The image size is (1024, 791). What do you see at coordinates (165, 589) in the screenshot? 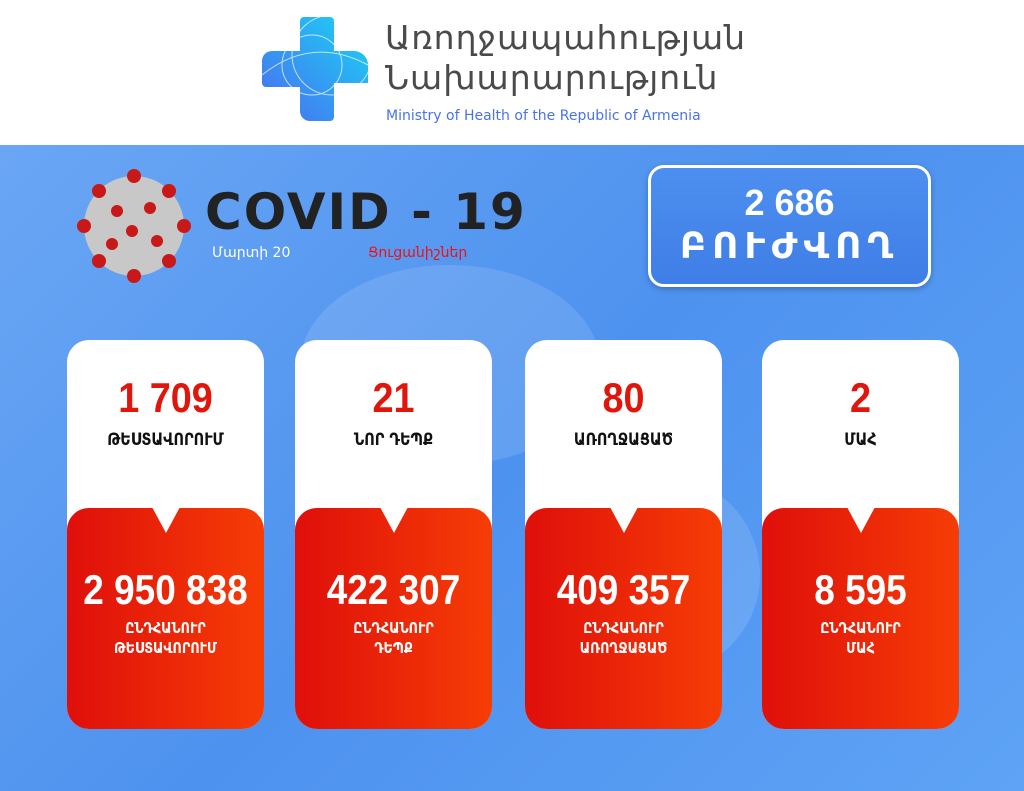
I see `total-value: 2 950 838` at bounding box center [165, 589].